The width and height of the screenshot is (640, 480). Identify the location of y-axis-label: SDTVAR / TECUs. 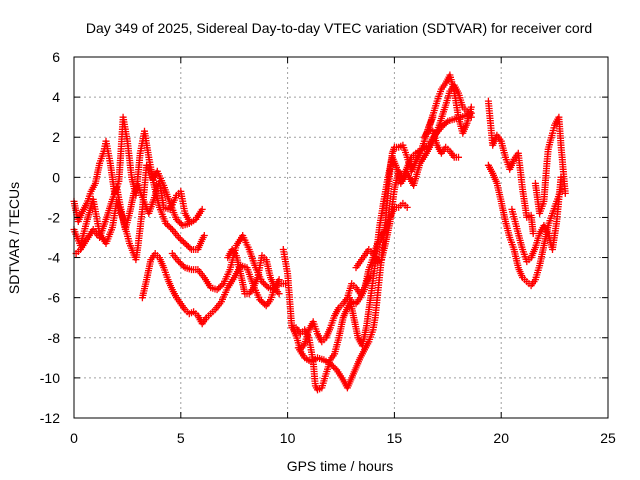
(14, 238).